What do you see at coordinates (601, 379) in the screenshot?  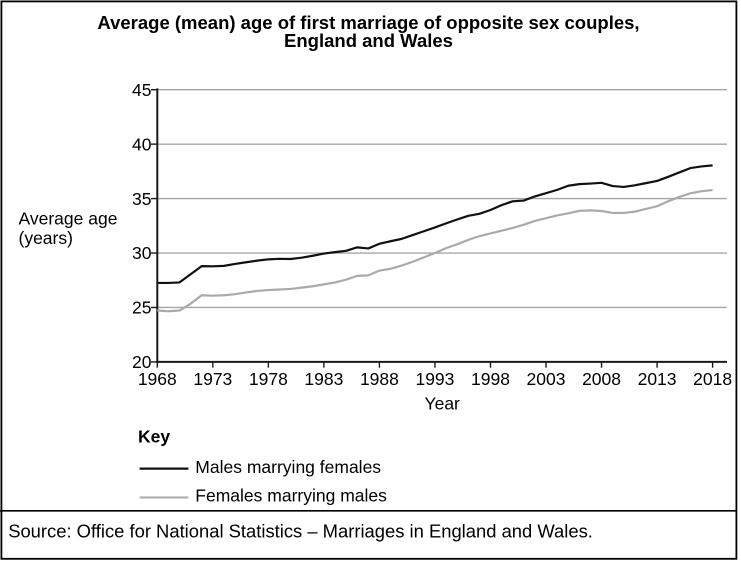 I see `svg-text: 2008` at bounding box center [601, 379].